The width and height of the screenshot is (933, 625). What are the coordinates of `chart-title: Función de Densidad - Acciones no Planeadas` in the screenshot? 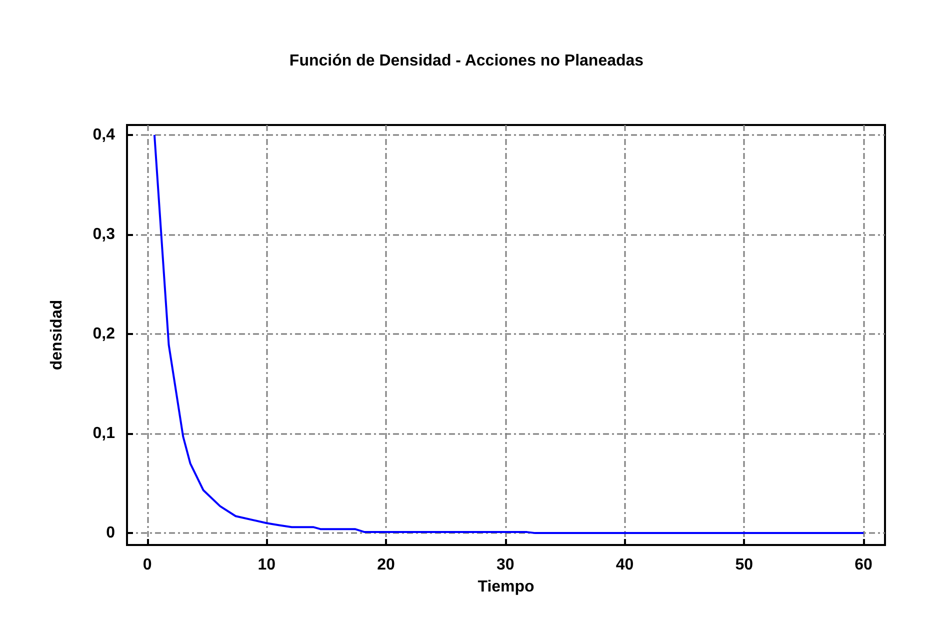 It's located at (466, 61).